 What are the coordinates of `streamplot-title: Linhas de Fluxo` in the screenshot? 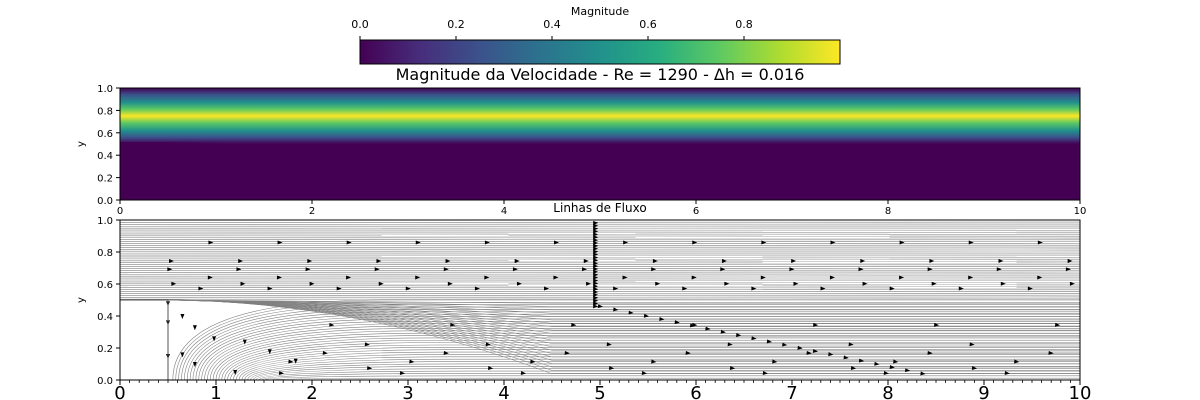 It's located at (599, 208).